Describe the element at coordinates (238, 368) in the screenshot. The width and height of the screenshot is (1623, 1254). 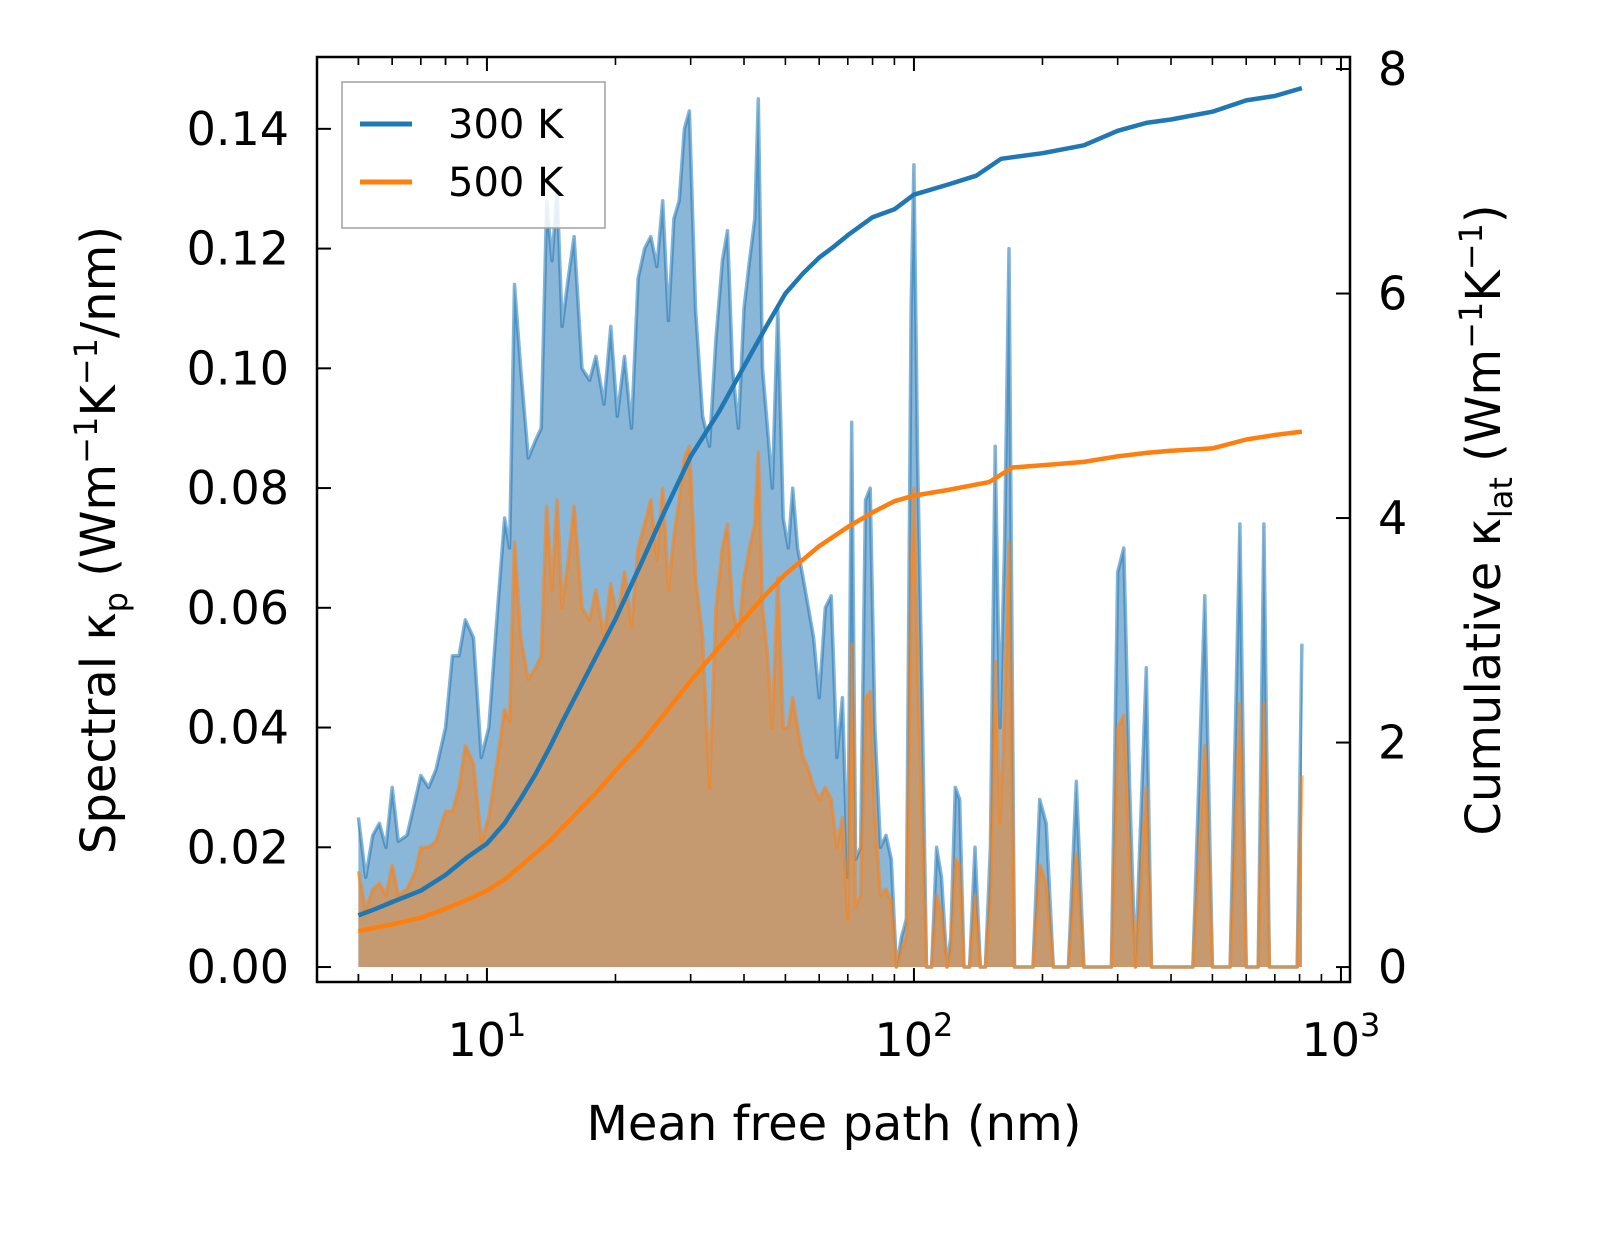
I see `y-left-tick-label: 0.10` at that location.